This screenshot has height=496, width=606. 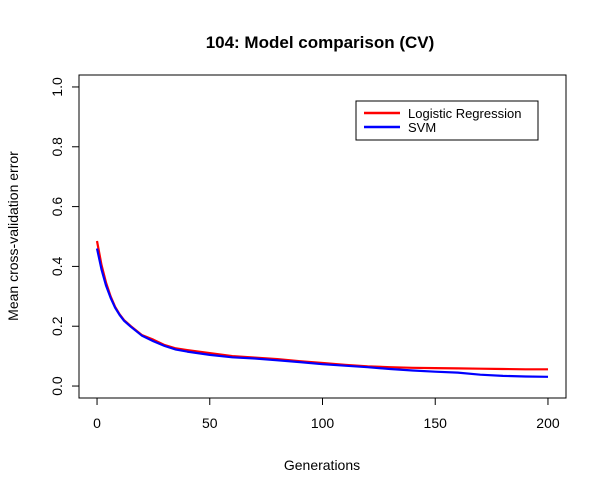 I want to click on y-tick-label: 0.8, so click(x=57, y=147).